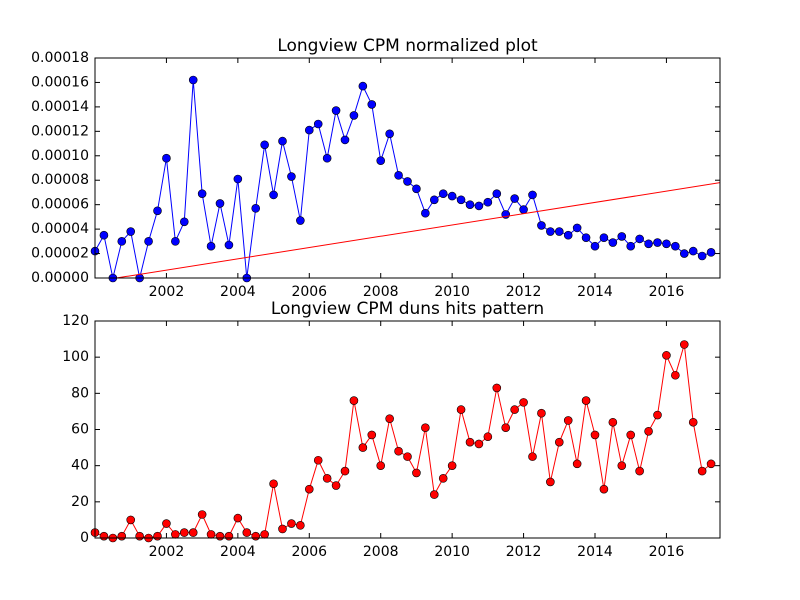  I want to click on x-tick-label: 2012, so click(524, 552).